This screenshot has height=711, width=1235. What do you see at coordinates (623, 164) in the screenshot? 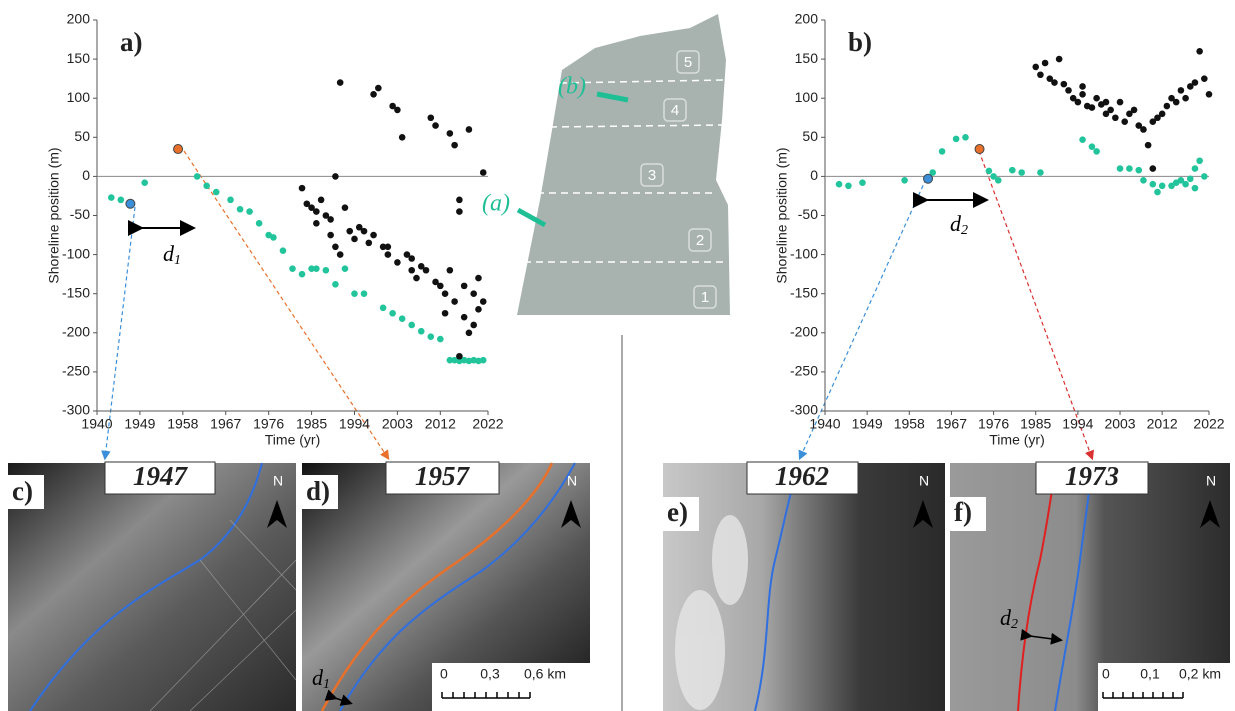
I see `land` at bounding box center [623, 164].